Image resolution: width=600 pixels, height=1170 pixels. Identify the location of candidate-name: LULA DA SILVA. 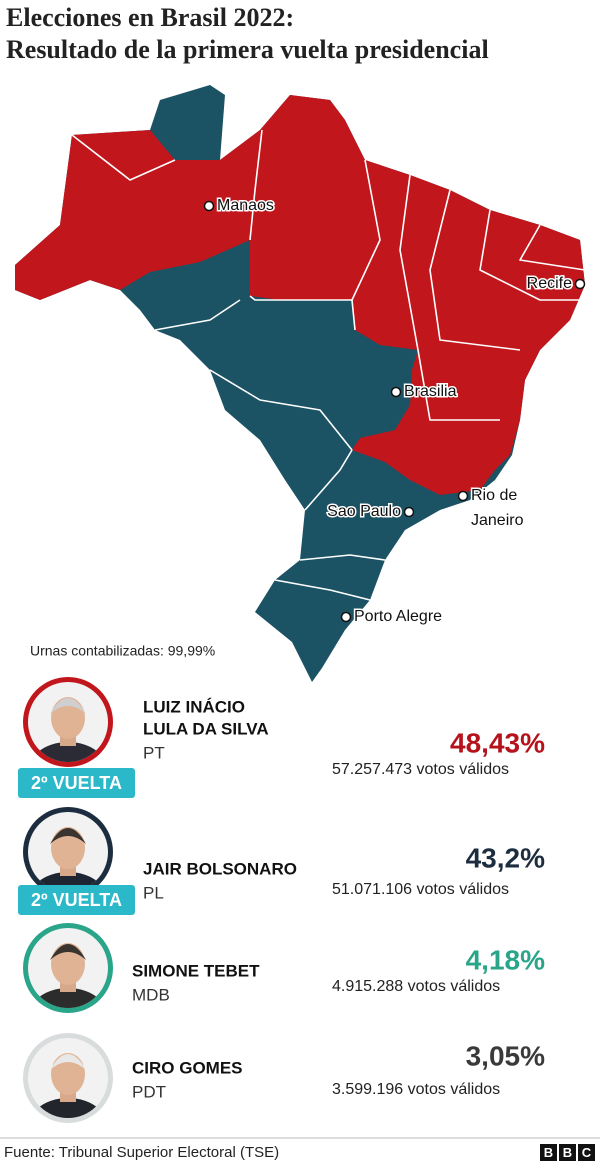
(206, 728).